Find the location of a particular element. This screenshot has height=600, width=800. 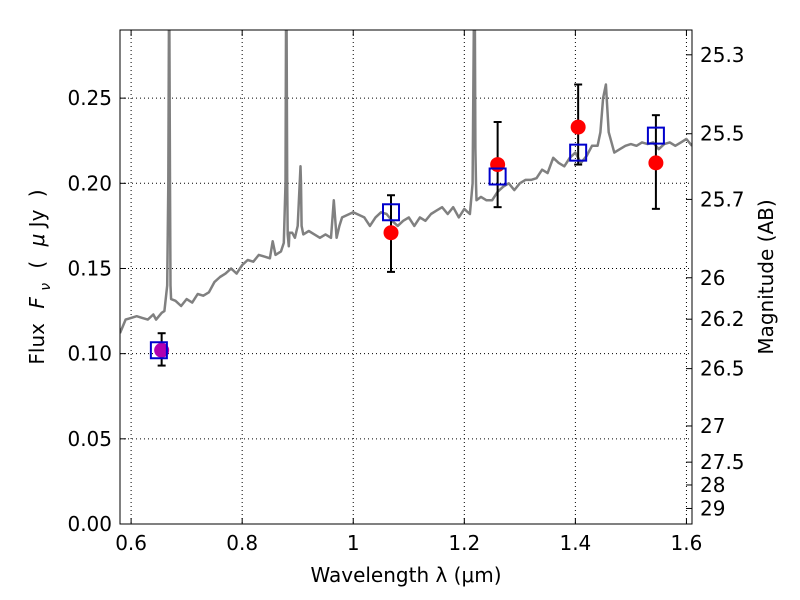

y-tick-label: 0.15 is located at coordinates (89, 268).